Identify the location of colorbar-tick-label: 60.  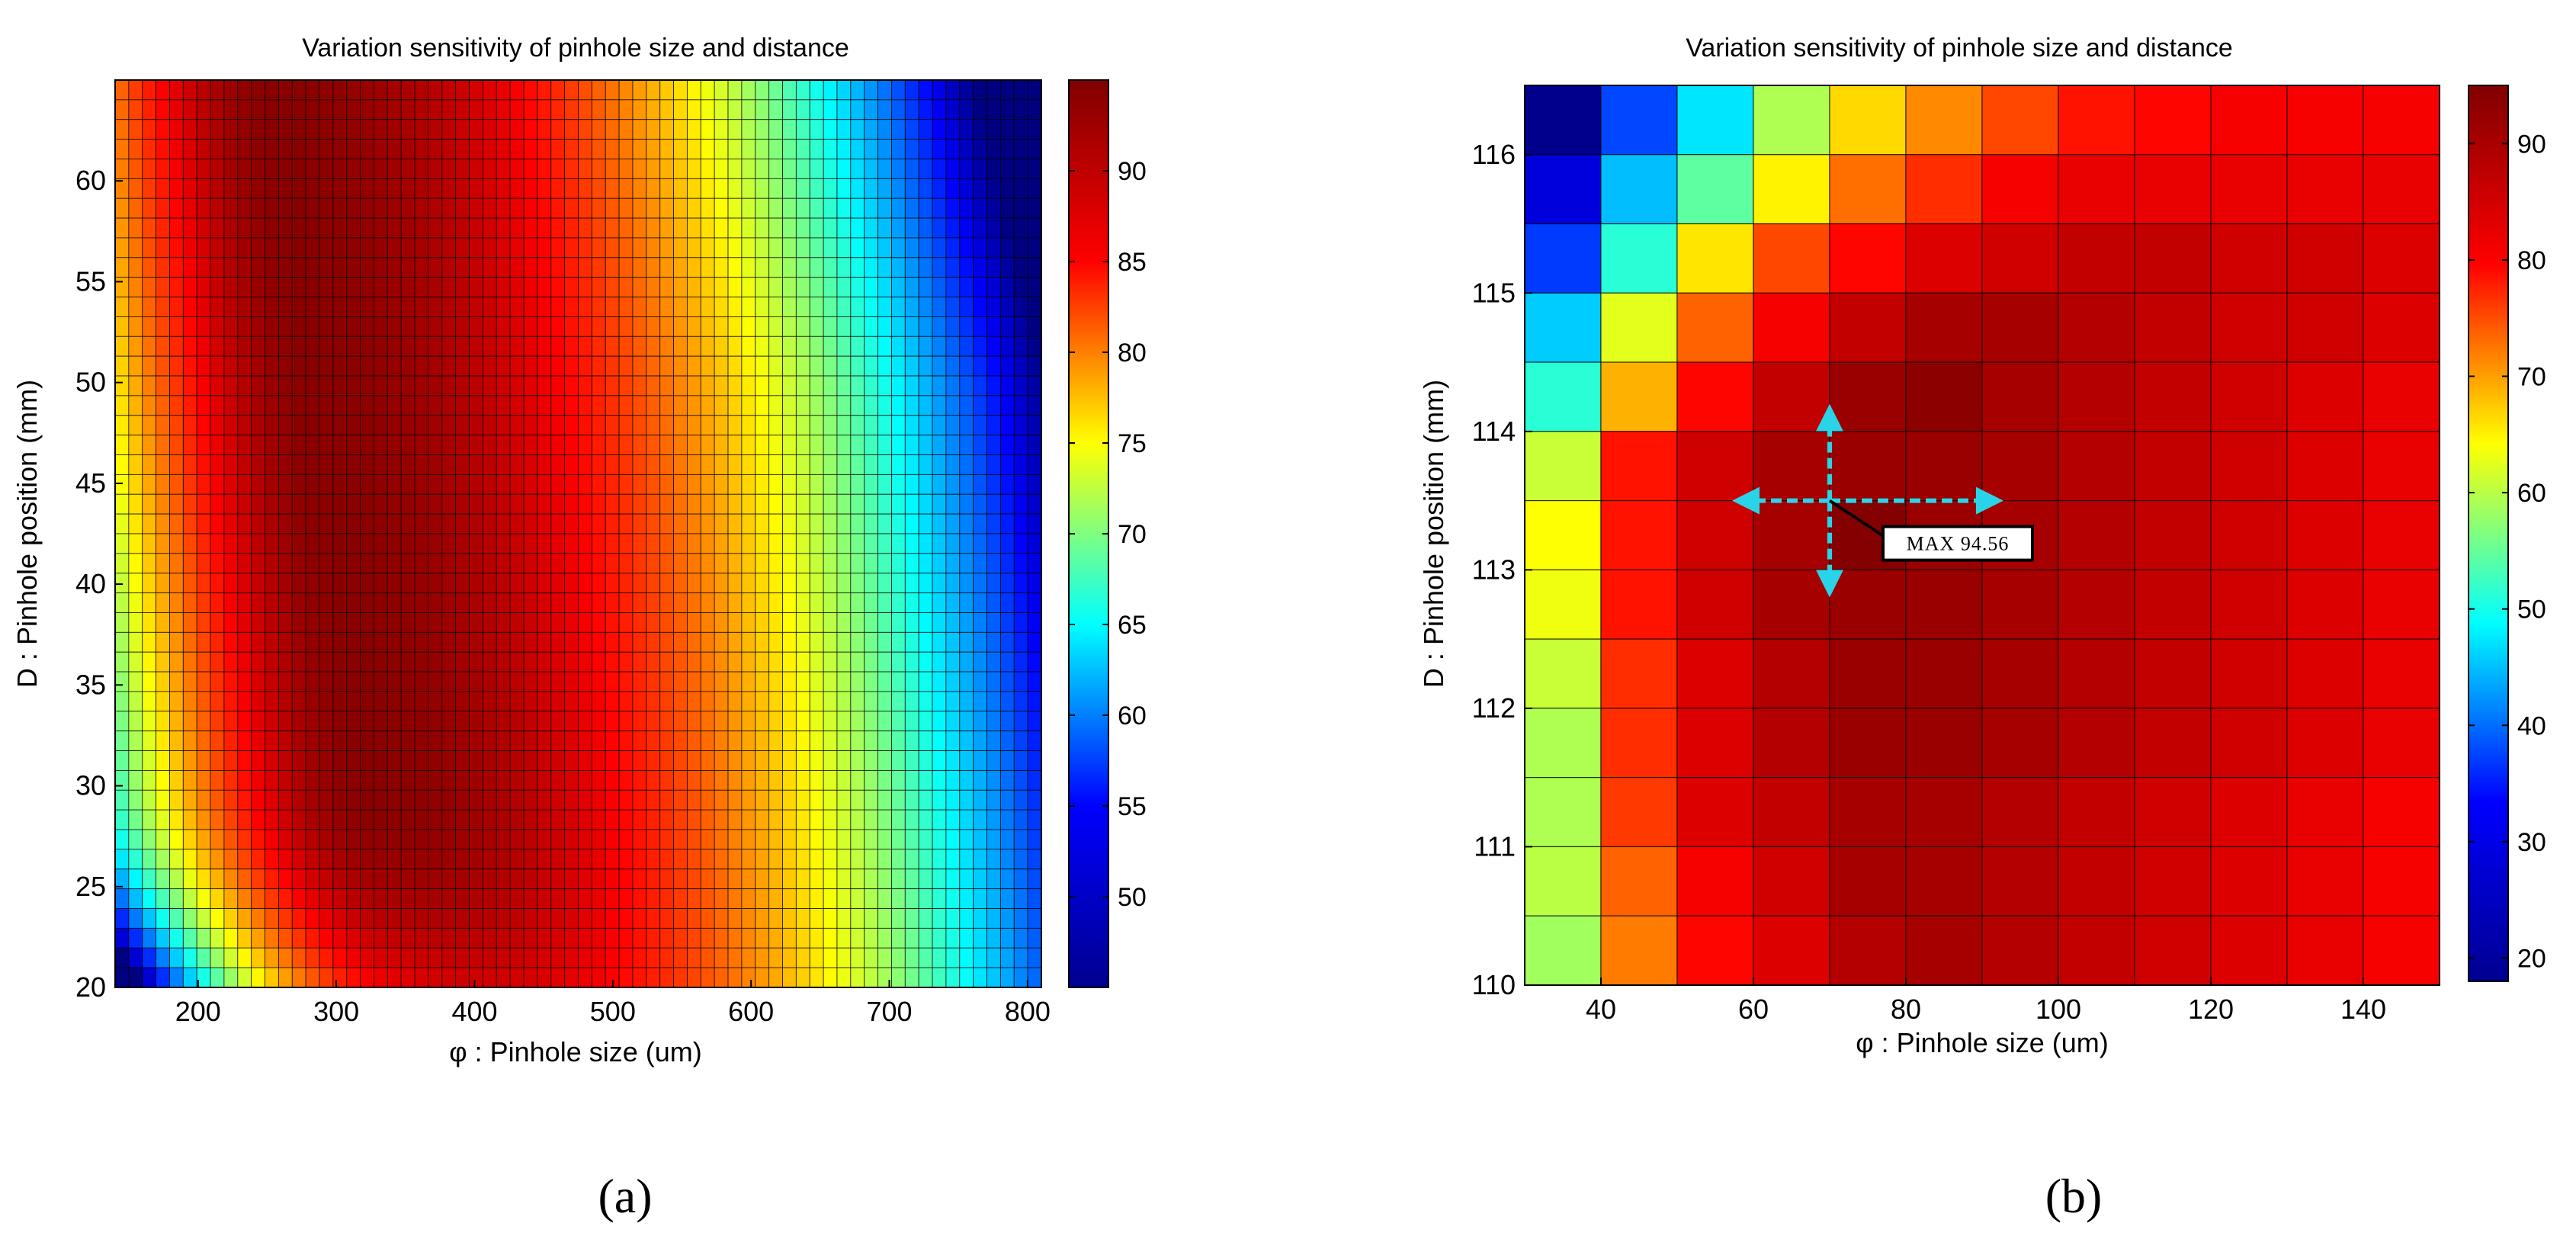
(1132, 715).